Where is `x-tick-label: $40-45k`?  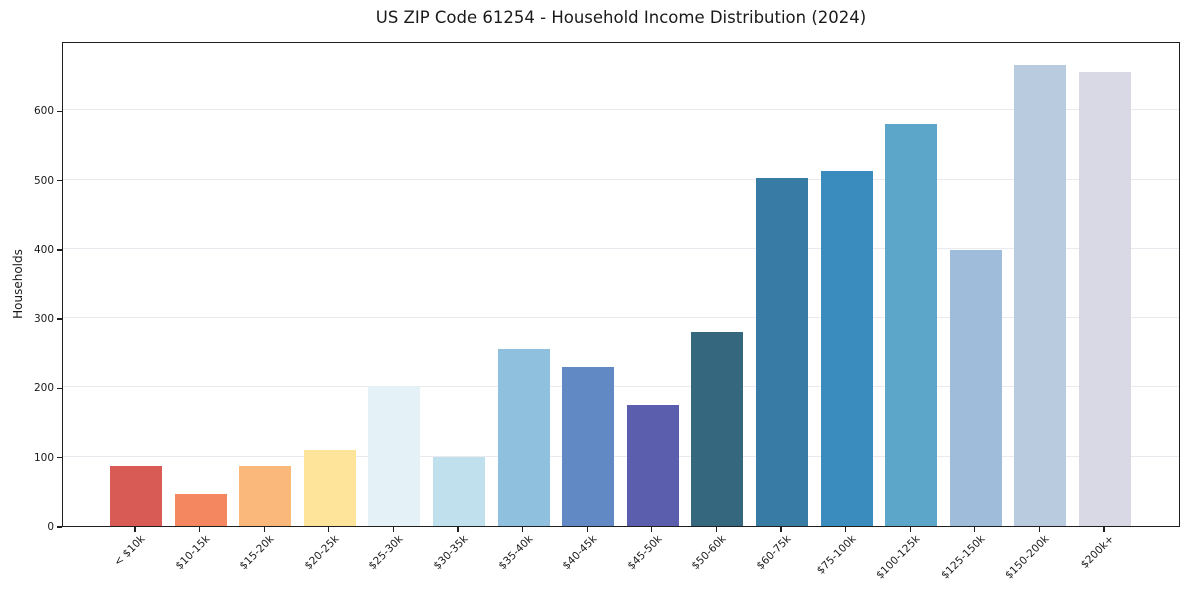 x-tick-label: $40-45k is located at coordinates (580, 553).